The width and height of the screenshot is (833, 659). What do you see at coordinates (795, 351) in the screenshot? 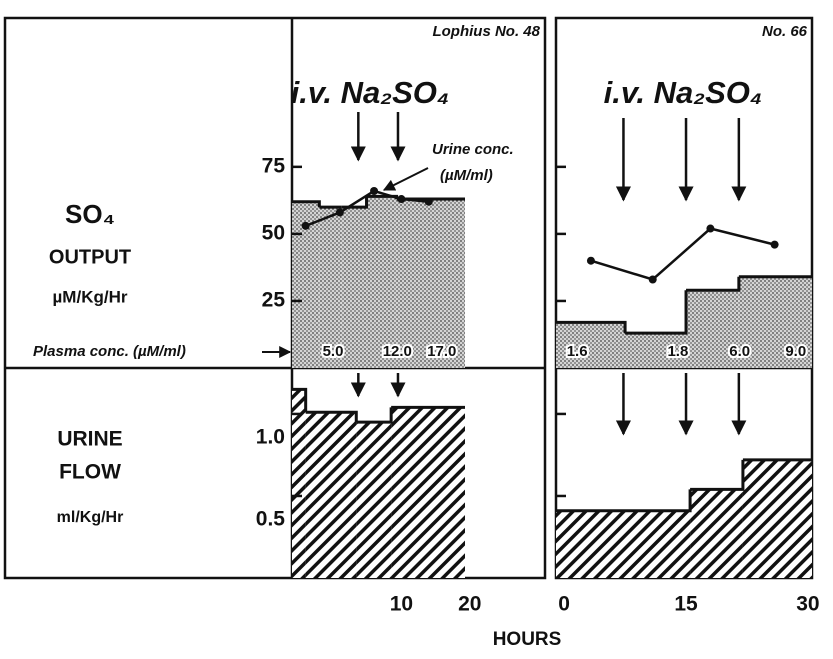
I see `plasma-label: 9.0` at bounding box center [795, 351].